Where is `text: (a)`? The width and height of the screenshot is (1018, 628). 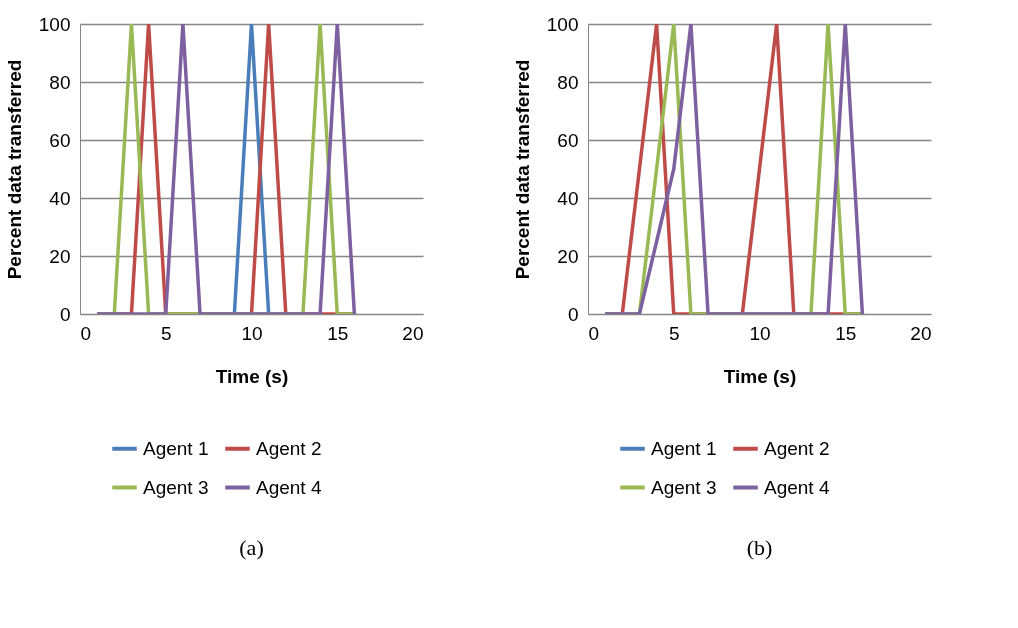
text: (a) is located at coordinates (251, 547).